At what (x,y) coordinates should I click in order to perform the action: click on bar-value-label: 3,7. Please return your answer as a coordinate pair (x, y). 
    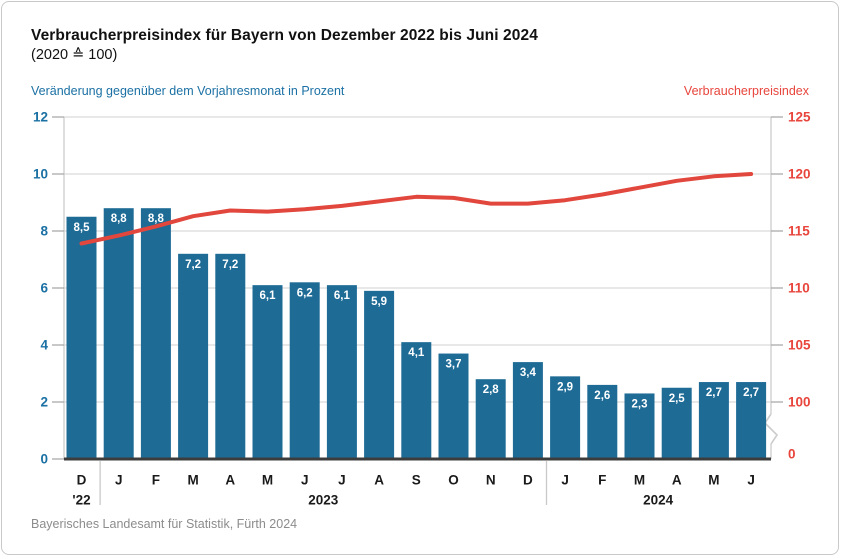
    Looking at the image, I should click on (454, 365).